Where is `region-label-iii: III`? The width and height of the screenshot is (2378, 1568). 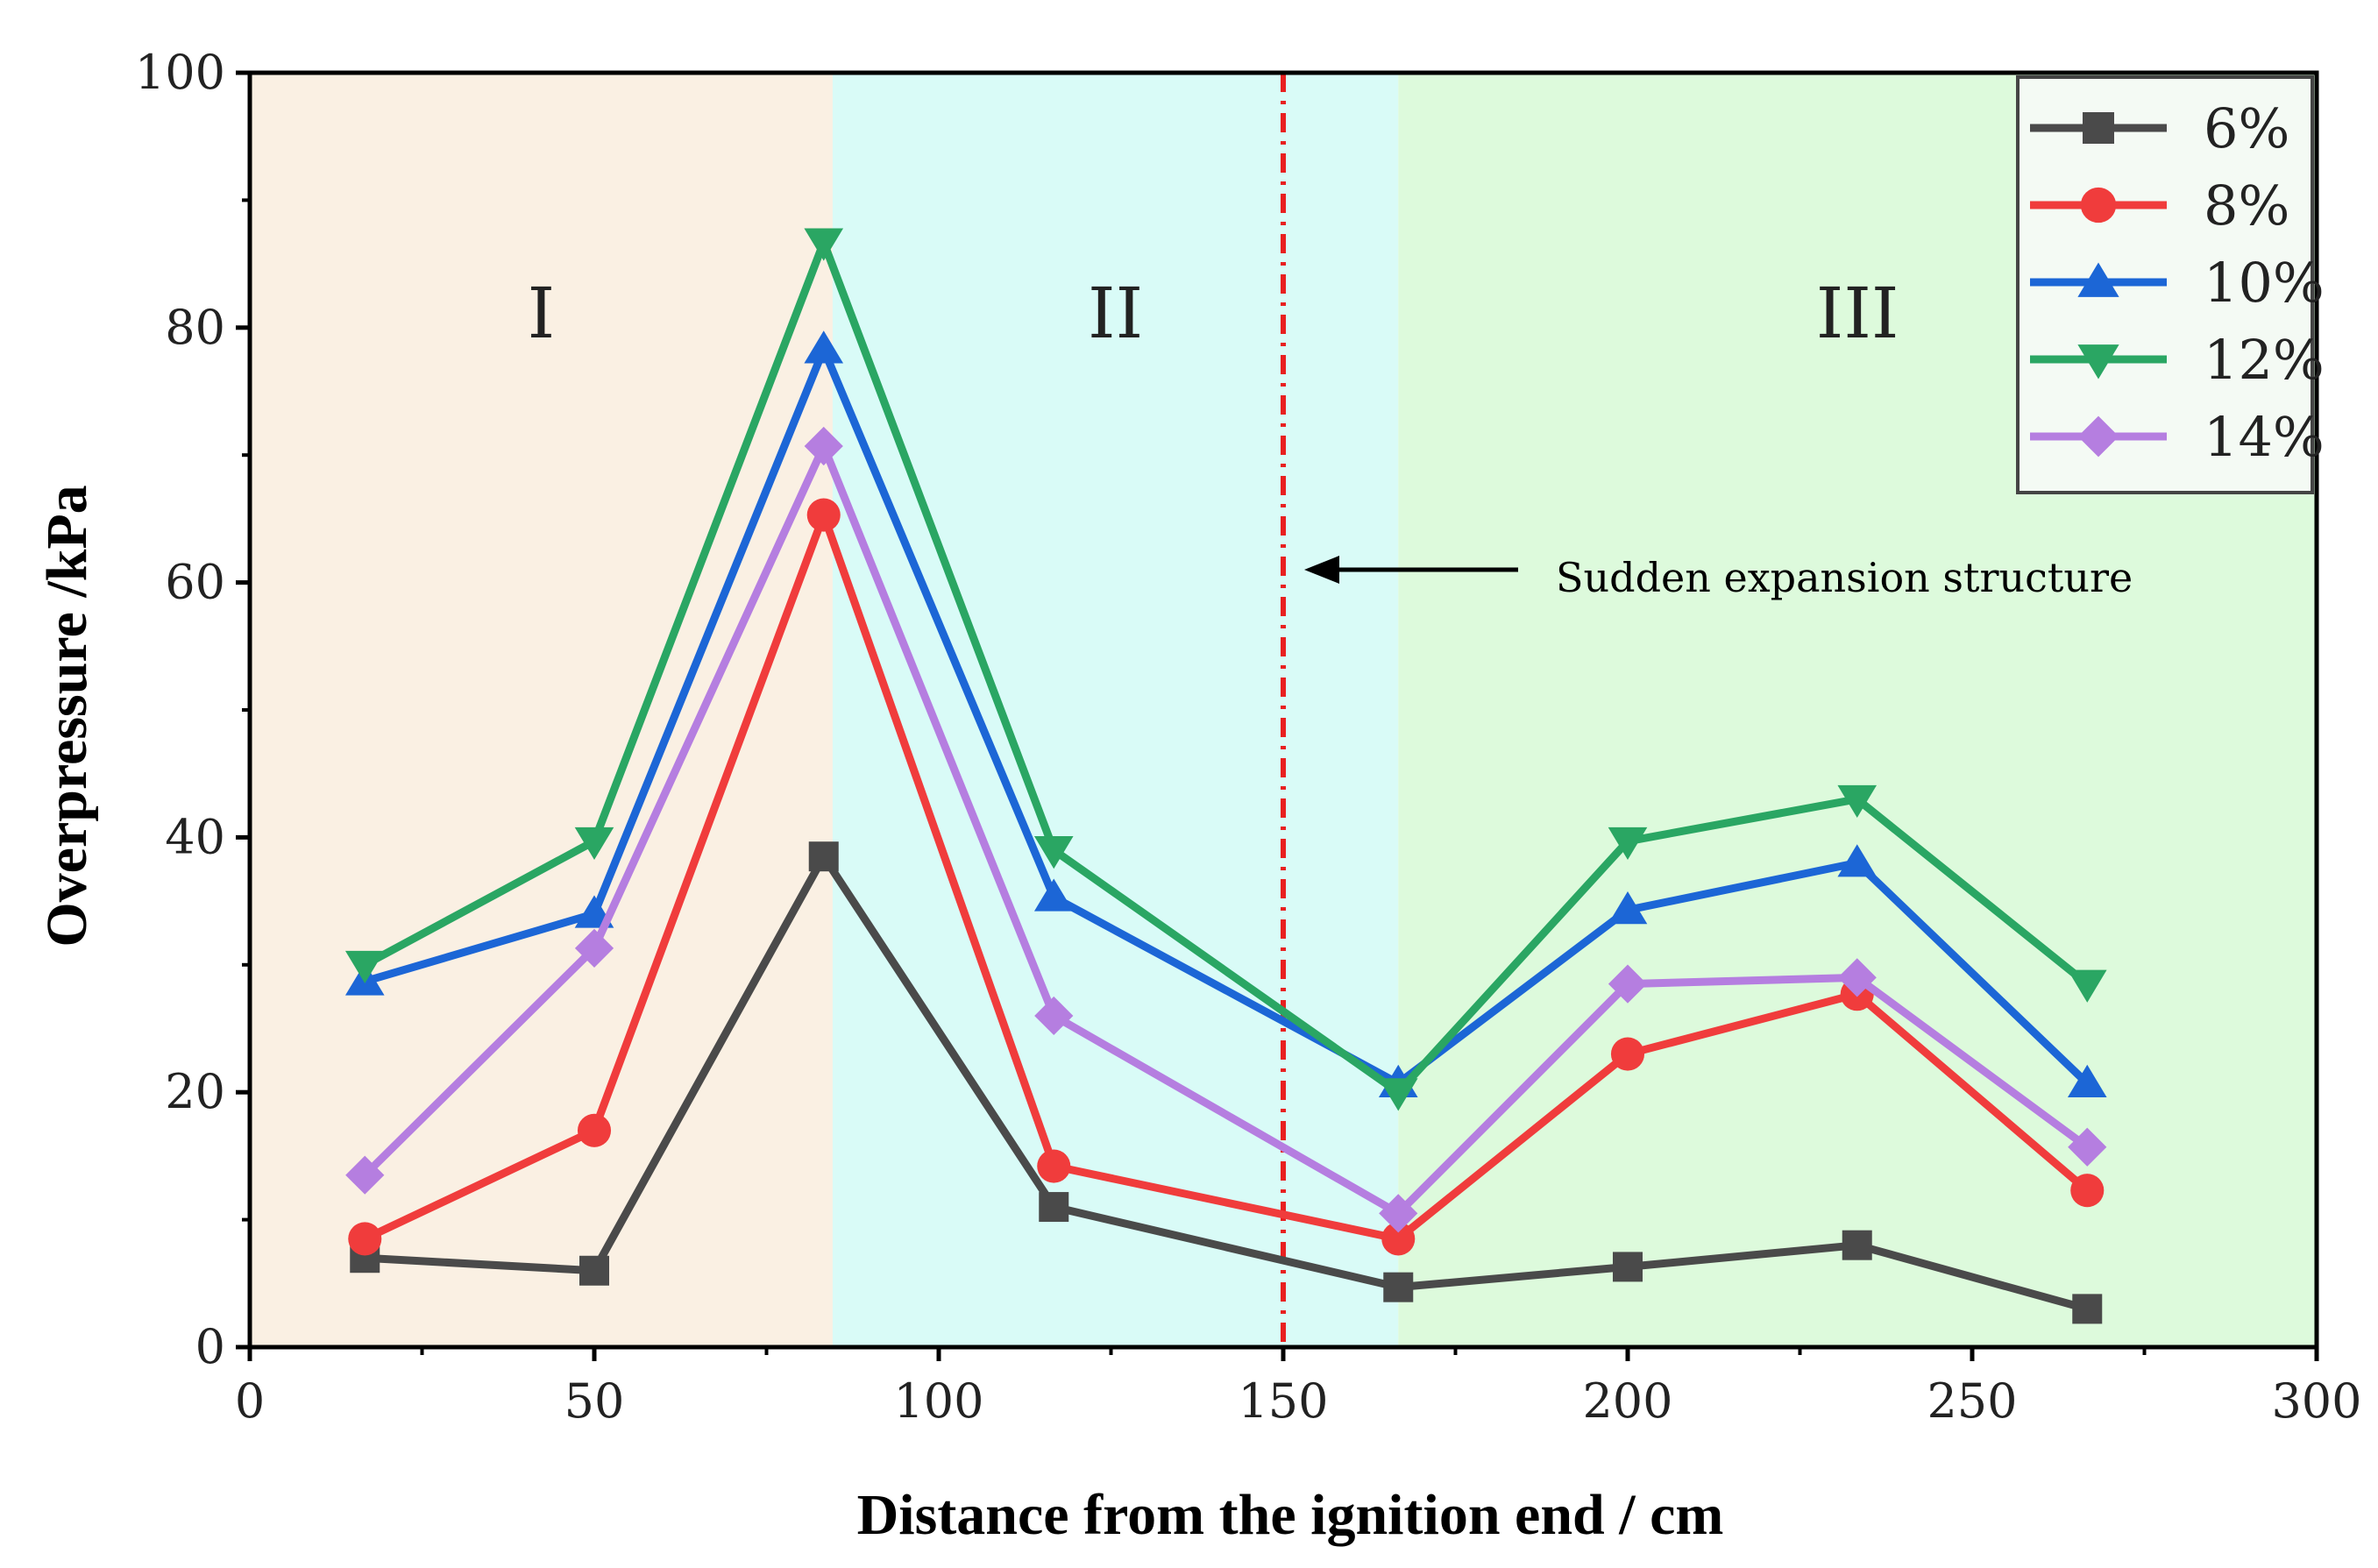
region-label-iii: III is located at coordinates (1857, 313).